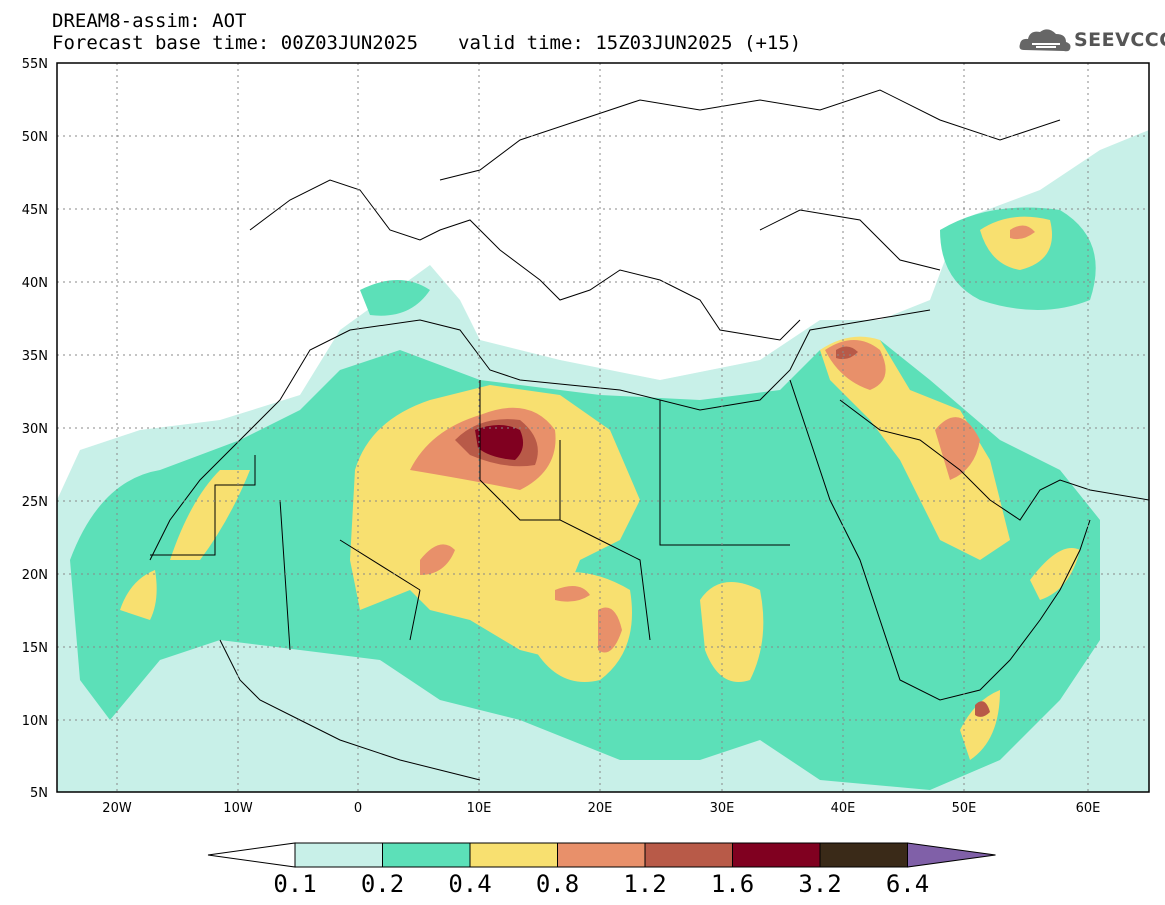 The height and width of the screenshot is (905, 1165). What do you see at coordinates (479, 808) in the screenshot?
I see `x-tick-label: 10E` at bounding box center [479, 808].